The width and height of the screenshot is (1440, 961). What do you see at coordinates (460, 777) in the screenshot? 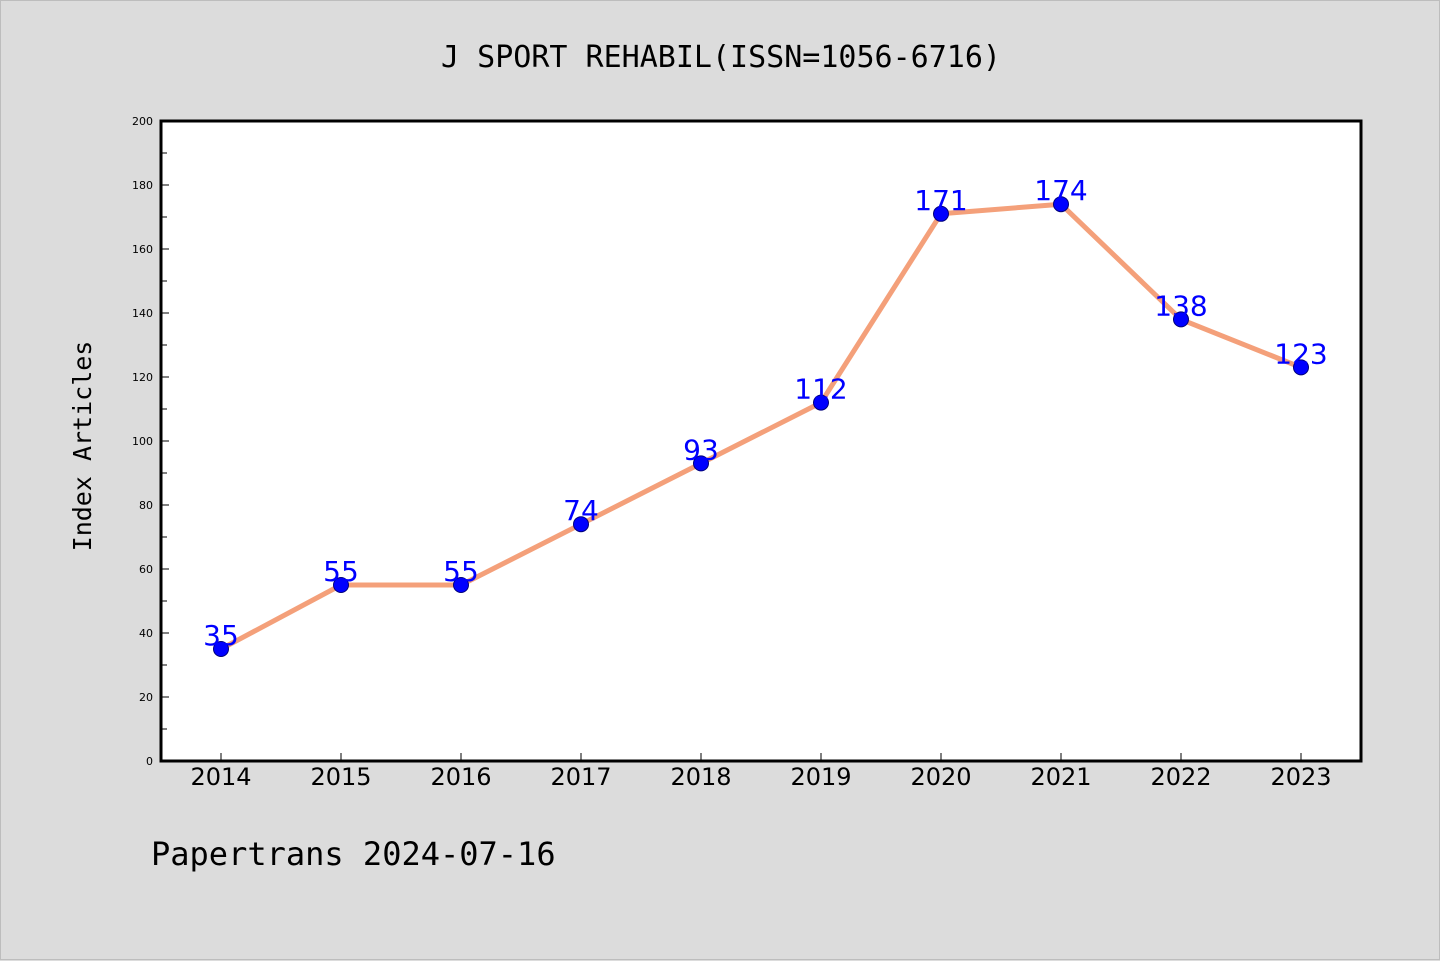
I see `x-tick-label: 2016` at bounding box center [460, 777].